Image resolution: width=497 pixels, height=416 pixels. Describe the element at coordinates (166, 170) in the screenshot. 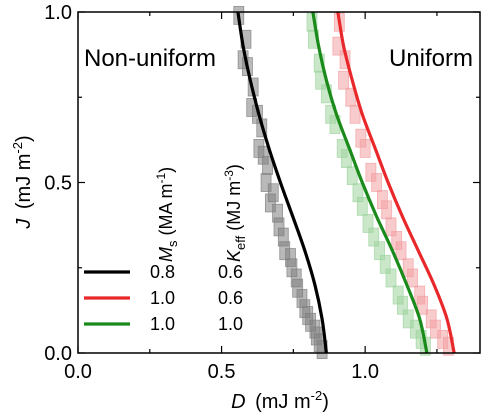

I see `ms-close: )` at that location.